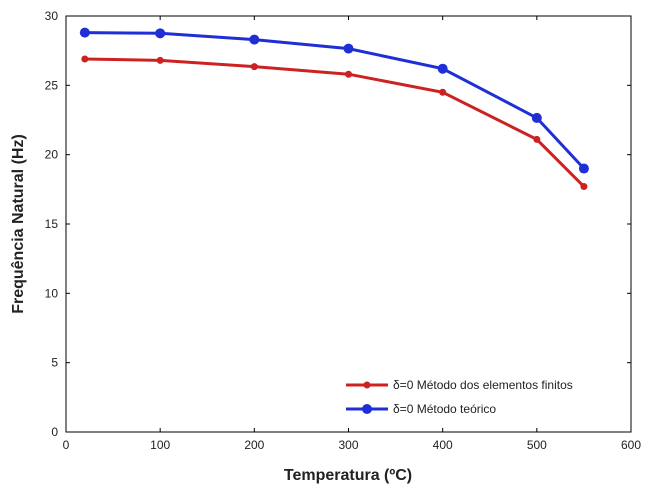 The height and width of the screenshot is (487, 651). Describe the element at coordinates (444, 409) in the screenshot. I see `legend-label-1: δ=0 Método teórico` at that location.